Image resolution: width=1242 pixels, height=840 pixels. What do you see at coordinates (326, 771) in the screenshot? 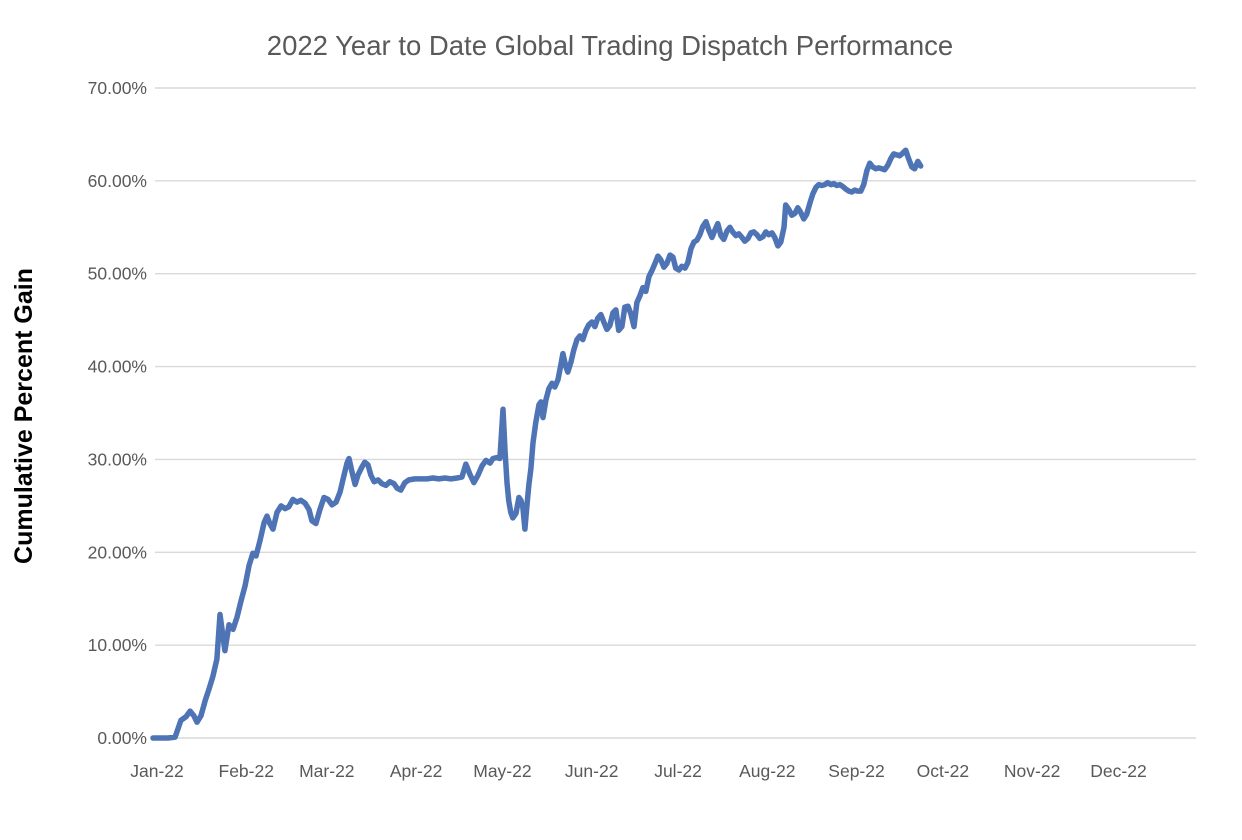
I see `x-tick-label: Mar-22` at bounding box center [326, 771].